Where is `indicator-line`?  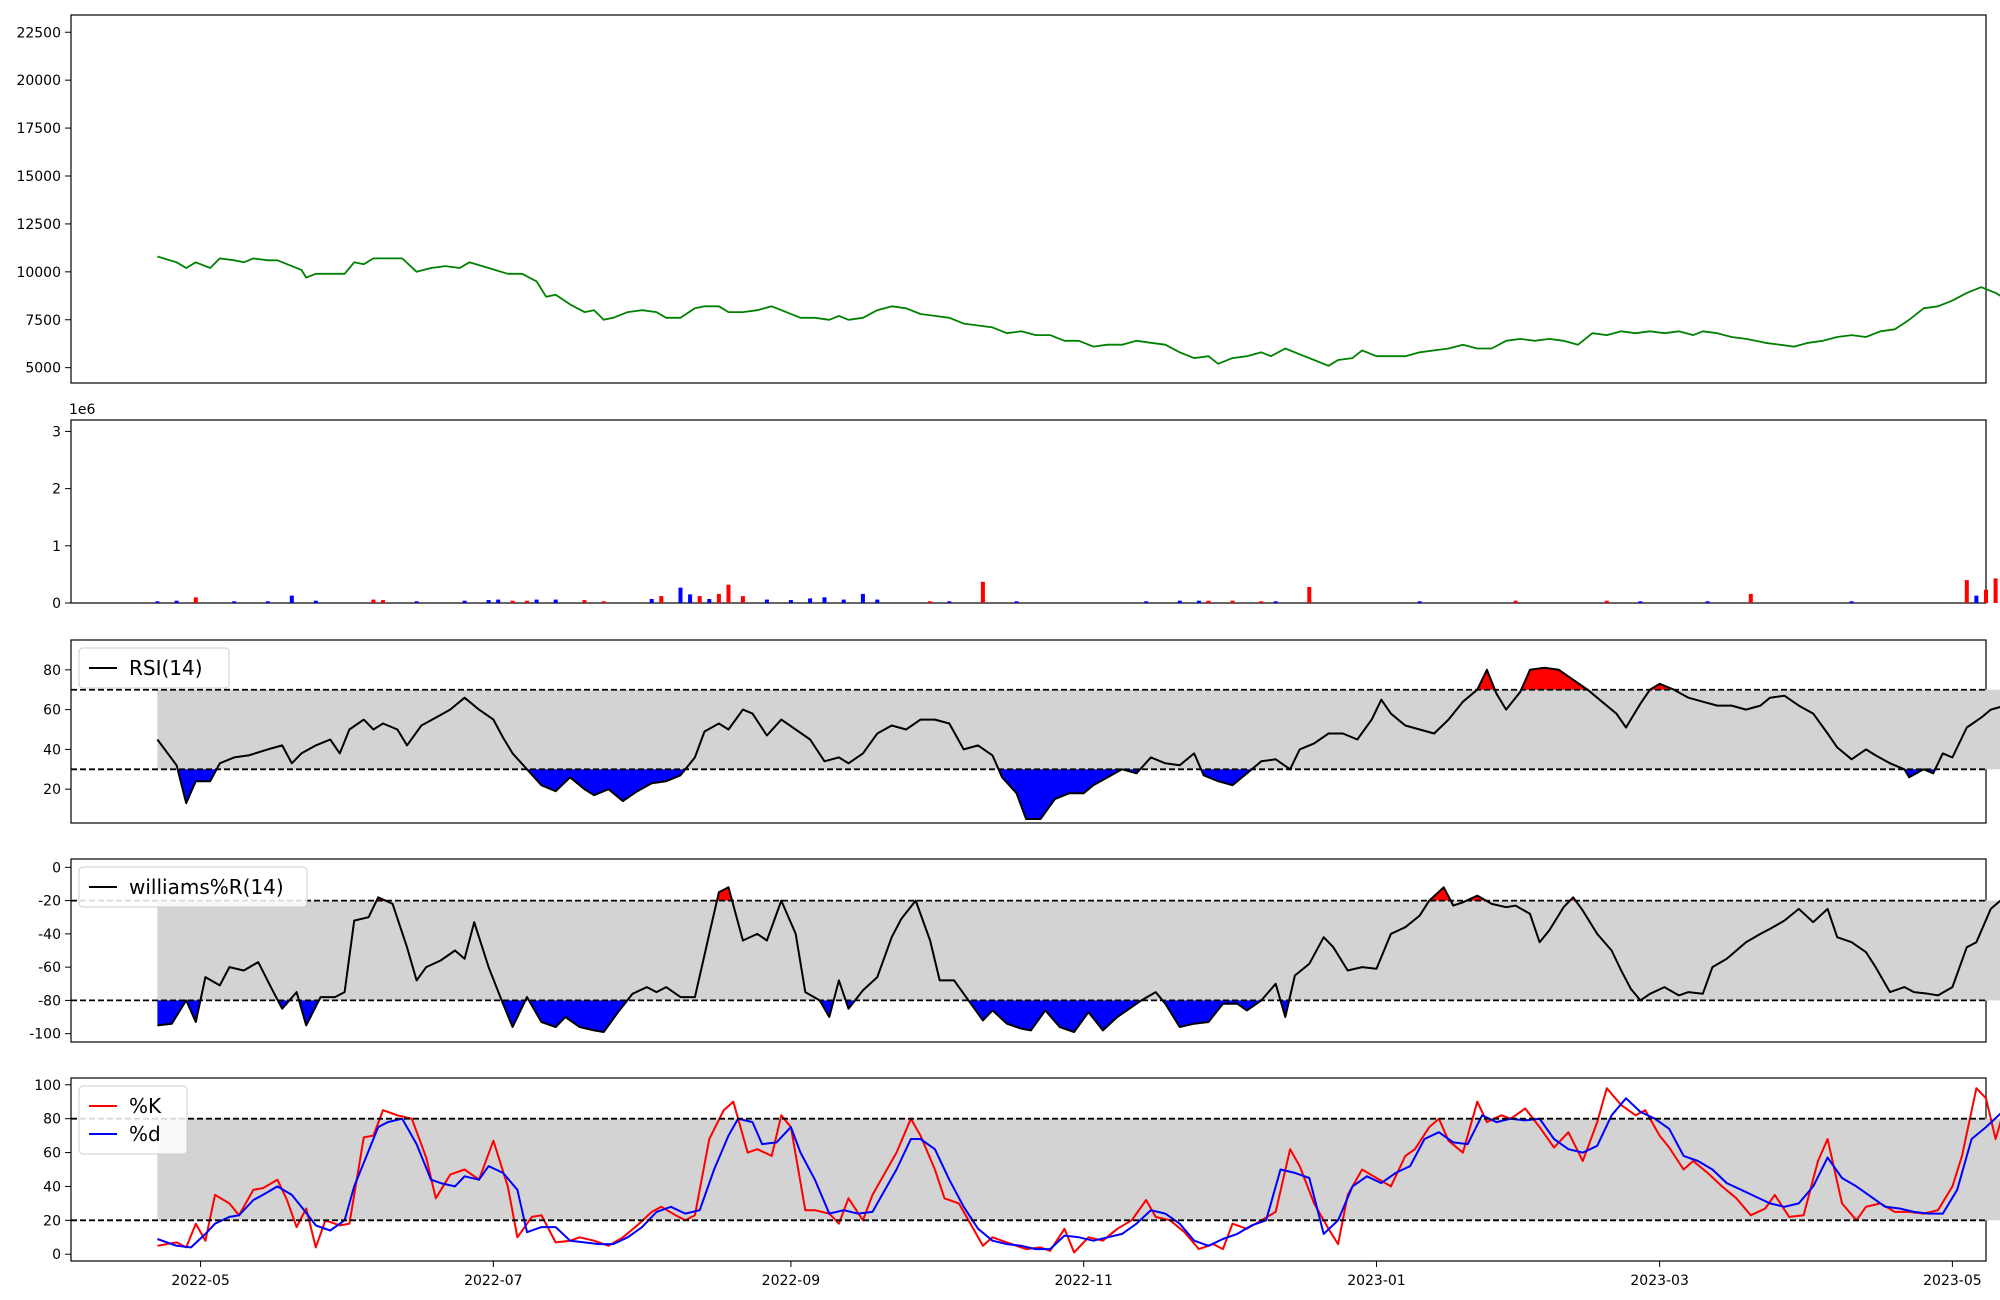 indicator-line is located at coordinates (1078, 959).